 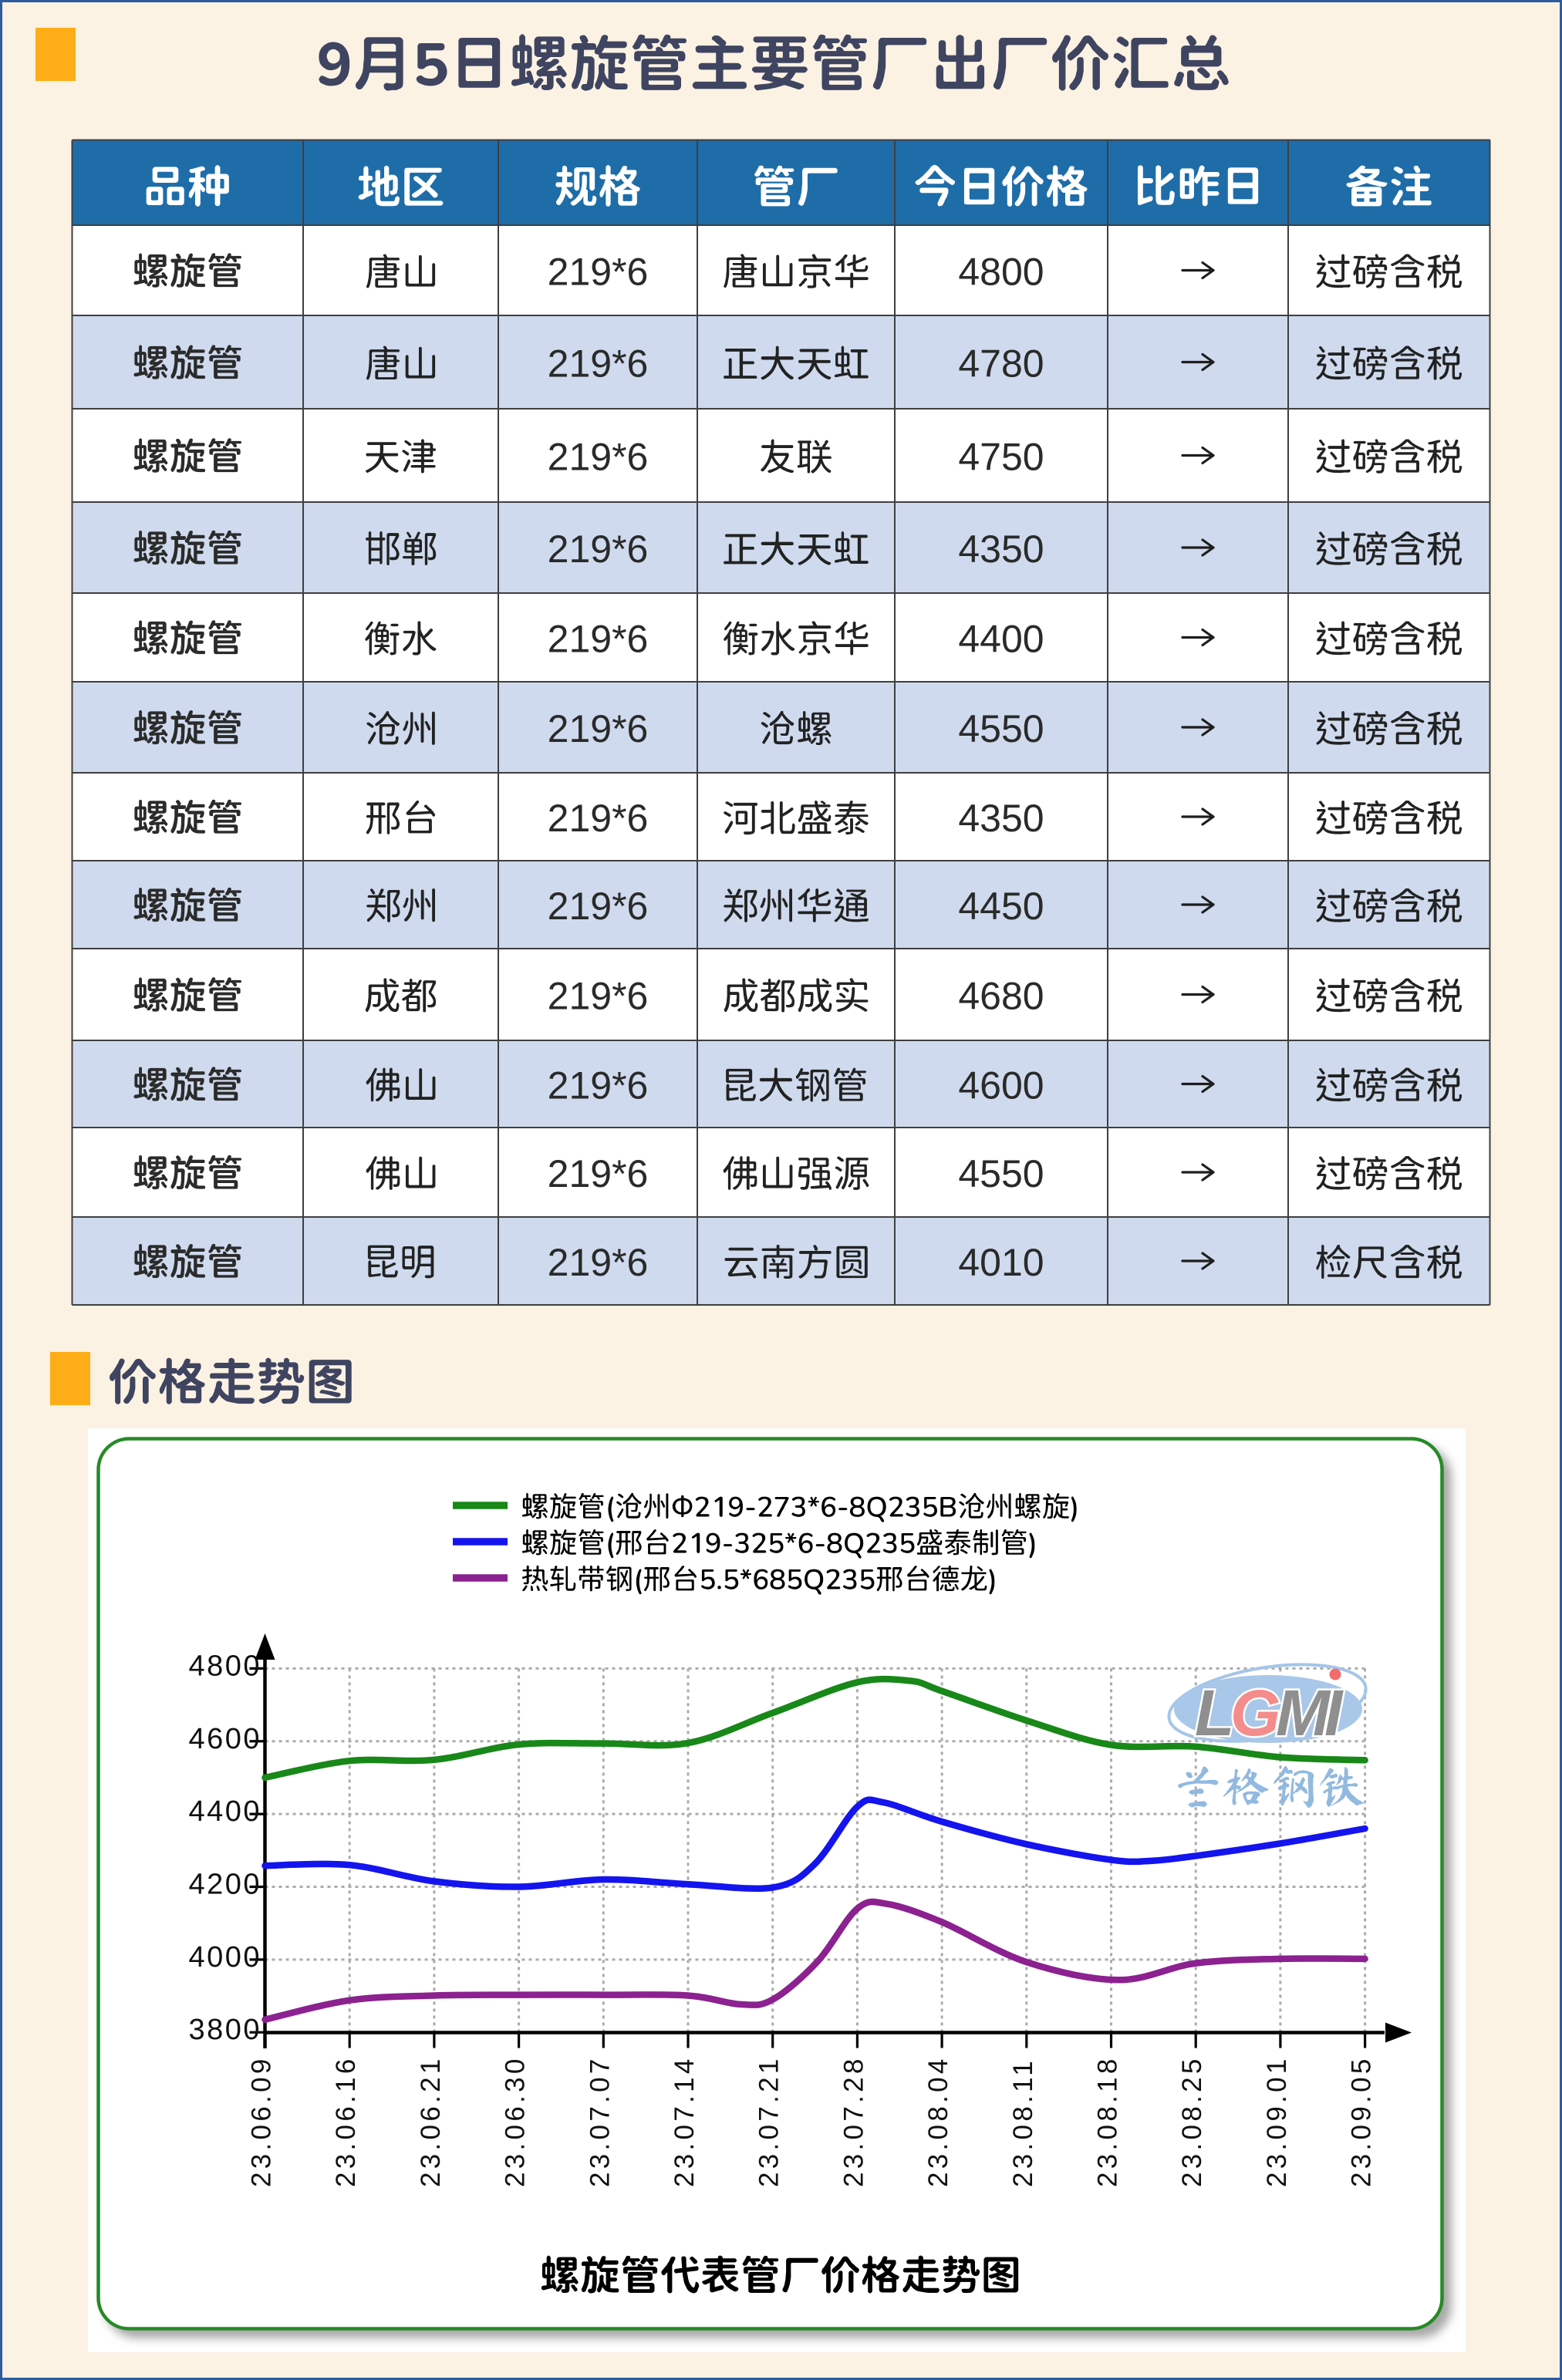 What do you see at coordinates (1023, 2122) in the screenshot?
I see `svg-text: 23.08.11` at bounding box center [1023, 2122].